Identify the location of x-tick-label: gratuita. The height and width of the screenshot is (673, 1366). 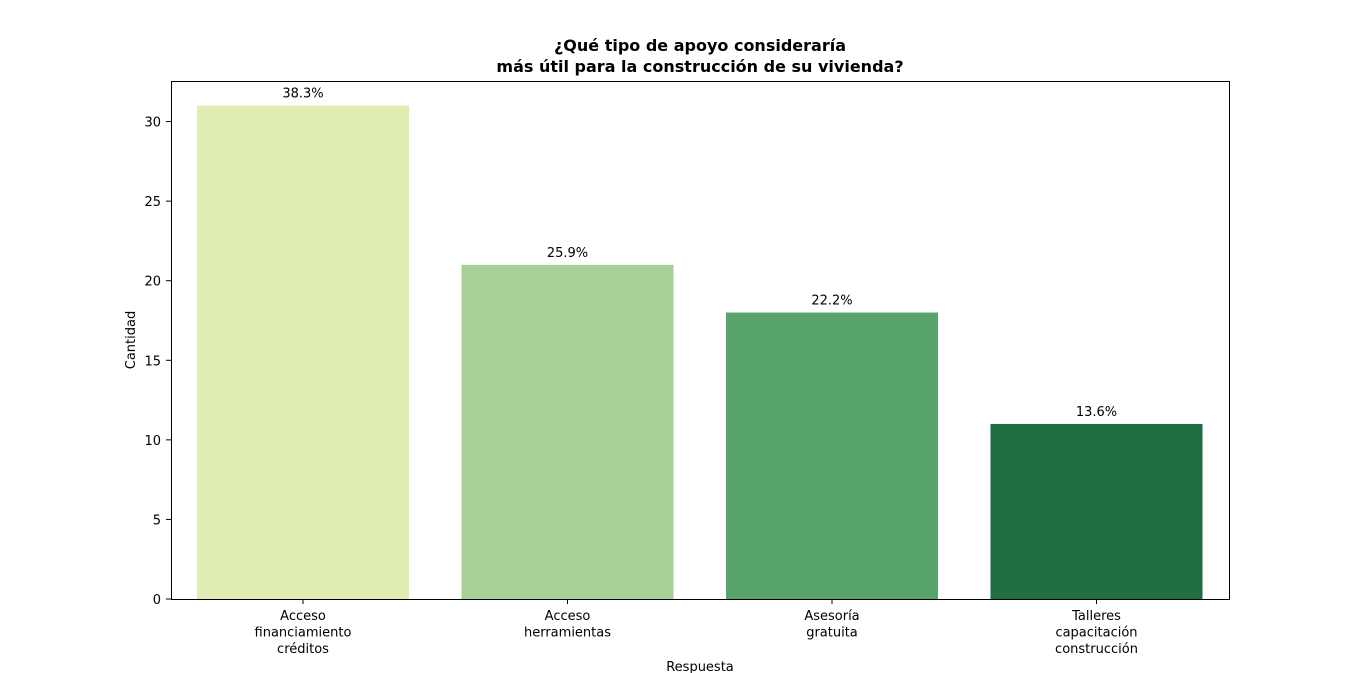
(832, 633).